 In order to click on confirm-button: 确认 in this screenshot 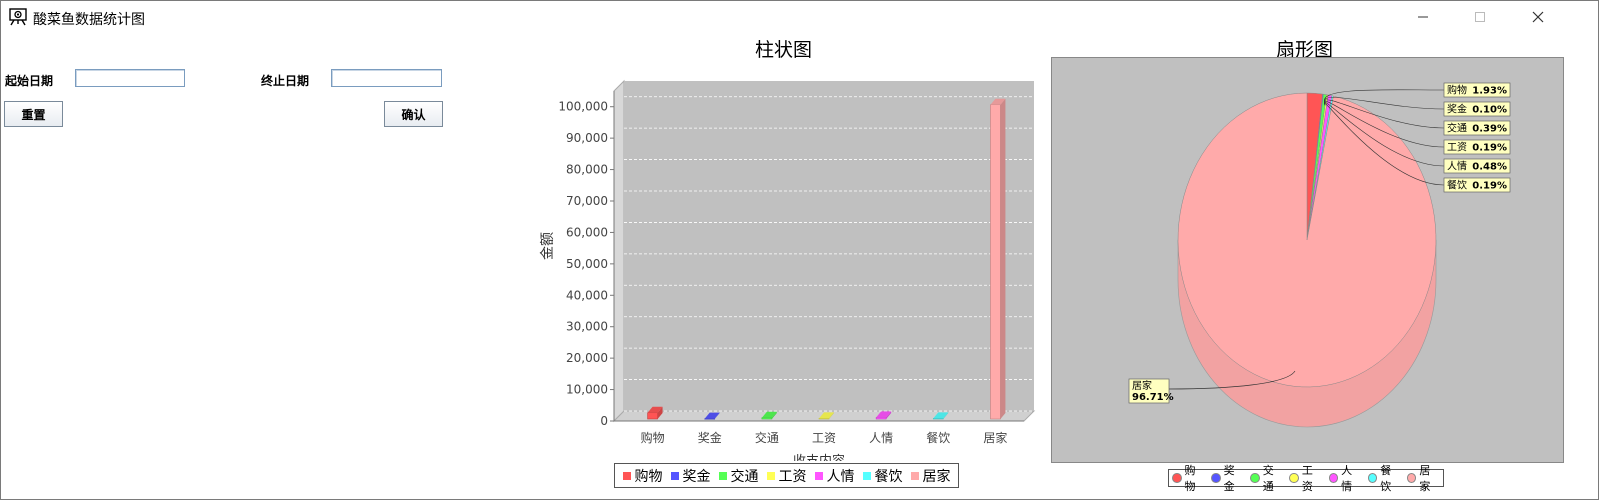, I will do `click(413, 114)`.